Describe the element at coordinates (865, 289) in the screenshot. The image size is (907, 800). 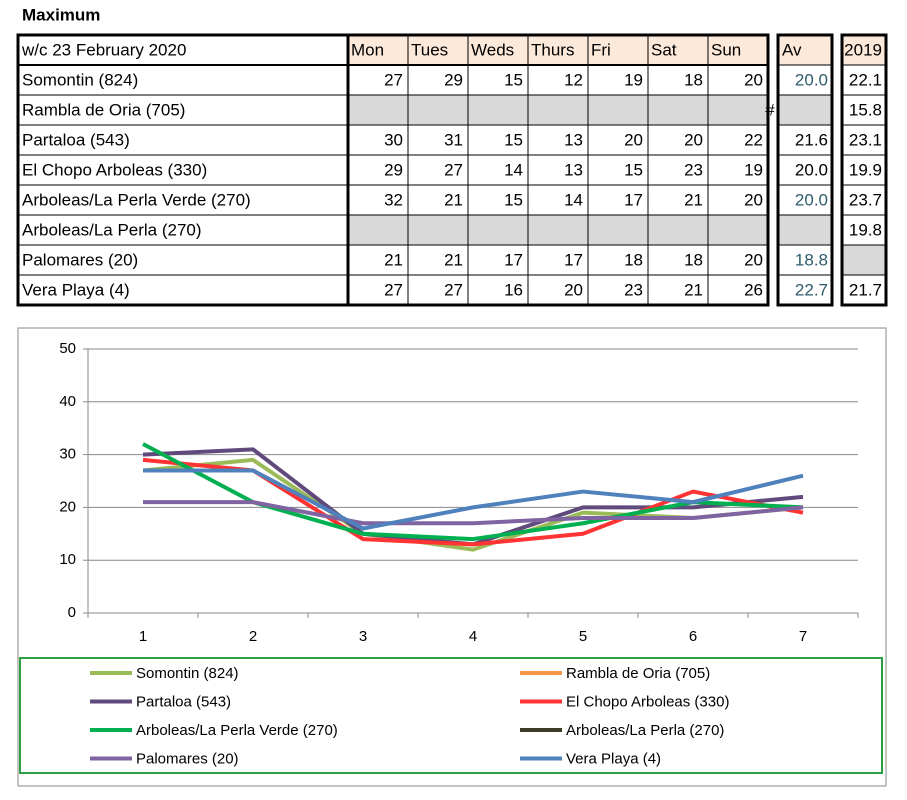
I see `prev-year-value: 21.7` at that location.